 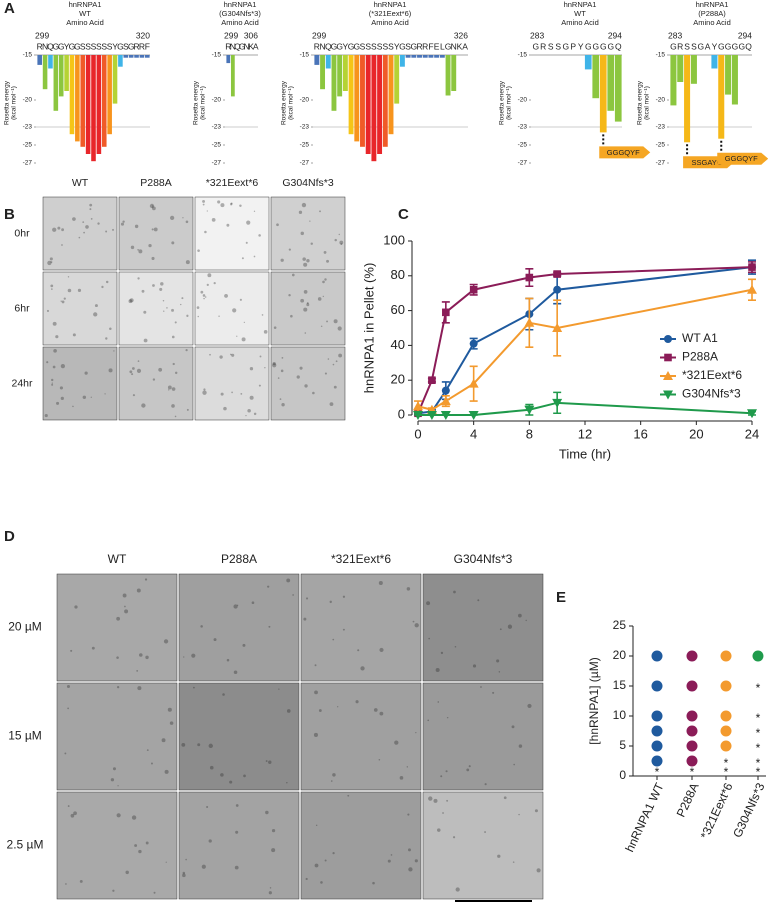 What do you see at coordinates (317, 46) in the screenshot?
I see `residue-letter: R` at bounding box center [317, 46].